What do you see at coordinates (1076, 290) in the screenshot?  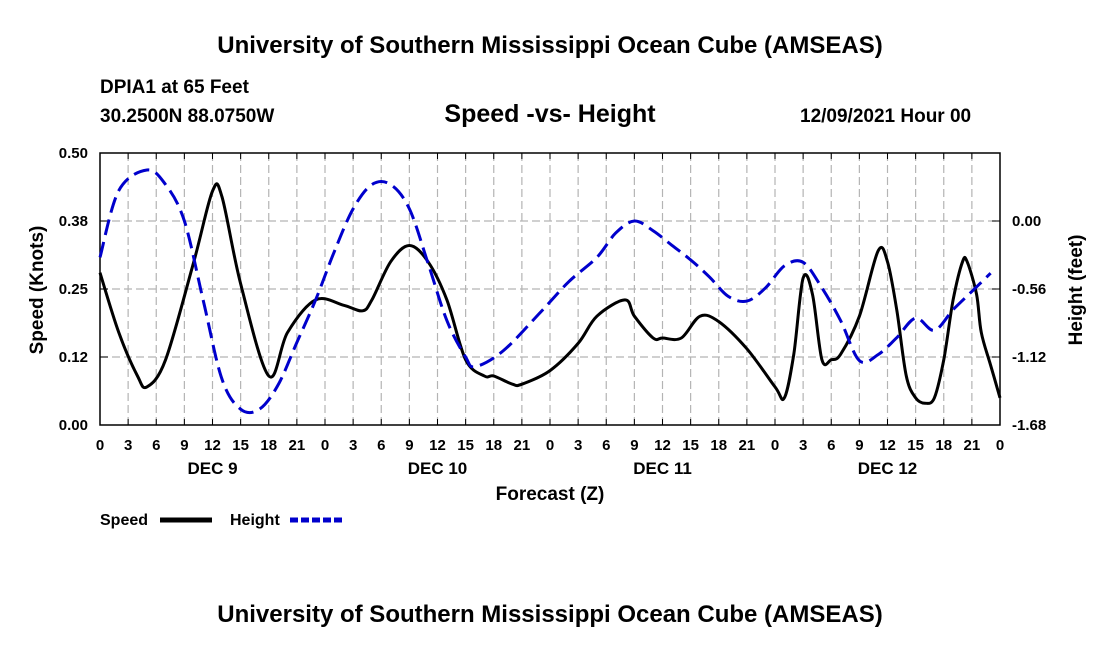 I see `y-axis-right-title: Height (feet)` at bounding box center [1076, 290].